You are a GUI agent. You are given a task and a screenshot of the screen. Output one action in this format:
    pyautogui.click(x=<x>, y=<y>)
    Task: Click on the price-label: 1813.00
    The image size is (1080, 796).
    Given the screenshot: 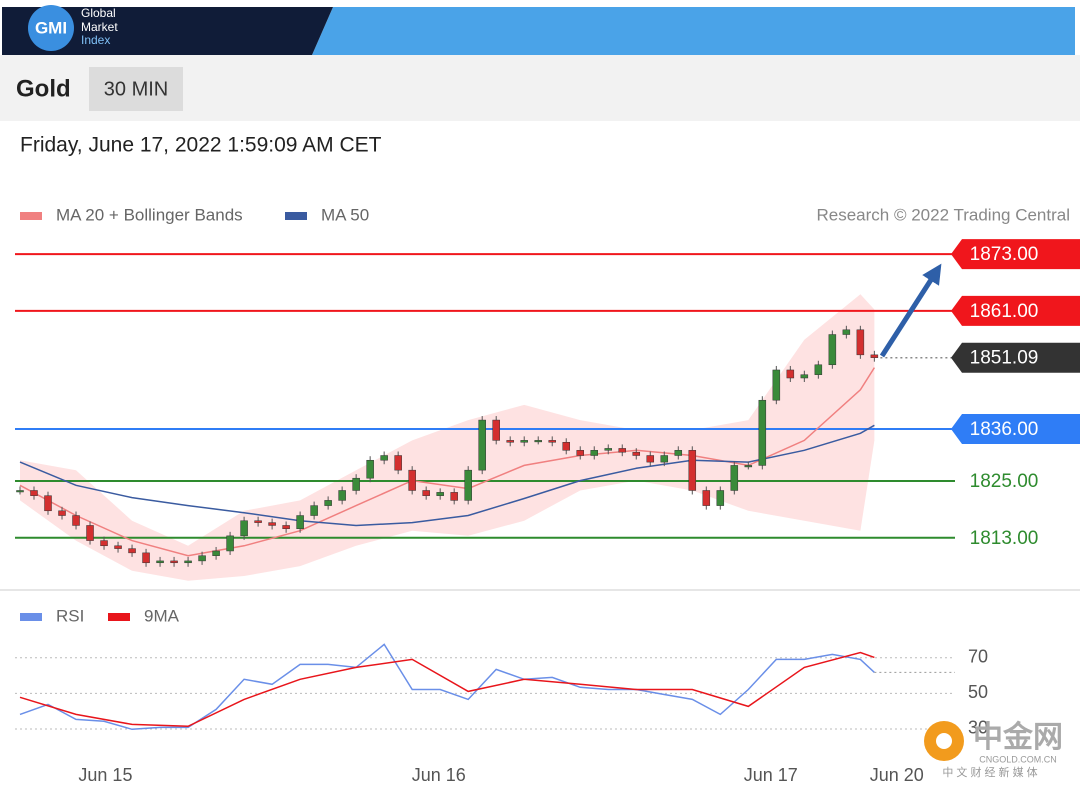 What is the action you would take?
    pyautogui.click(x=1004, y=538)
    